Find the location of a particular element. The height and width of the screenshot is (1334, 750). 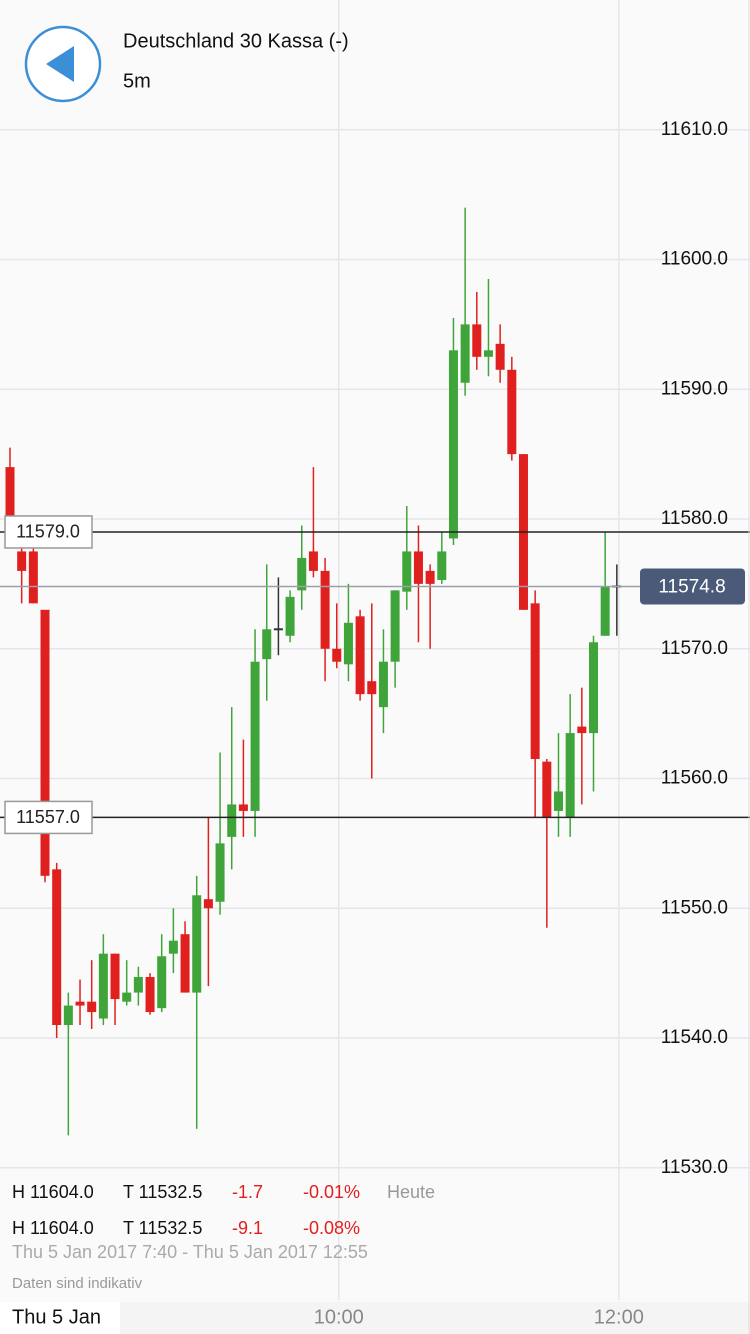

y-tick-label: 11590.0 is located at coordinates (694, 388).